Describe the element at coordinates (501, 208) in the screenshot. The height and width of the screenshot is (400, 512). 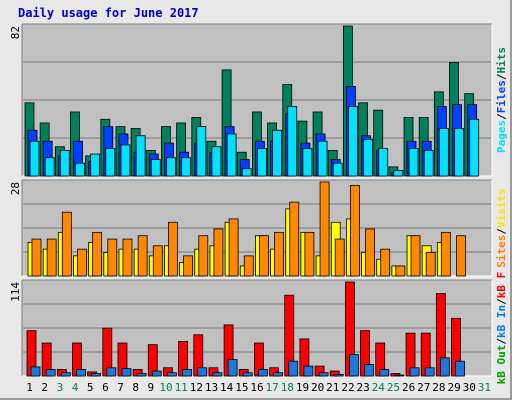
I see `legend-item-visits: Visits` at that location.